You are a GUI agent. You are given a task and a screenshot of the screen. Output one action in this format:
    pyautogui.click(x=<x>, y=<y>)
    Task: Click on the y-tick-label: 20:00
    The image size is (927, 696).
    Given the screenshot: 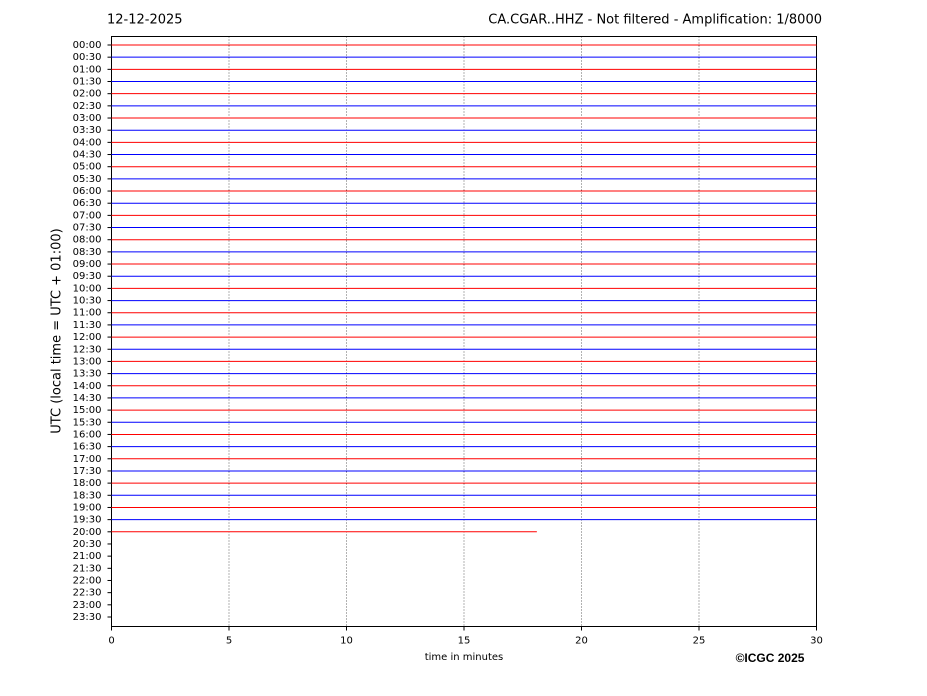 What is the action you would take?
    pyautogui.click(x=87, y=532)
    